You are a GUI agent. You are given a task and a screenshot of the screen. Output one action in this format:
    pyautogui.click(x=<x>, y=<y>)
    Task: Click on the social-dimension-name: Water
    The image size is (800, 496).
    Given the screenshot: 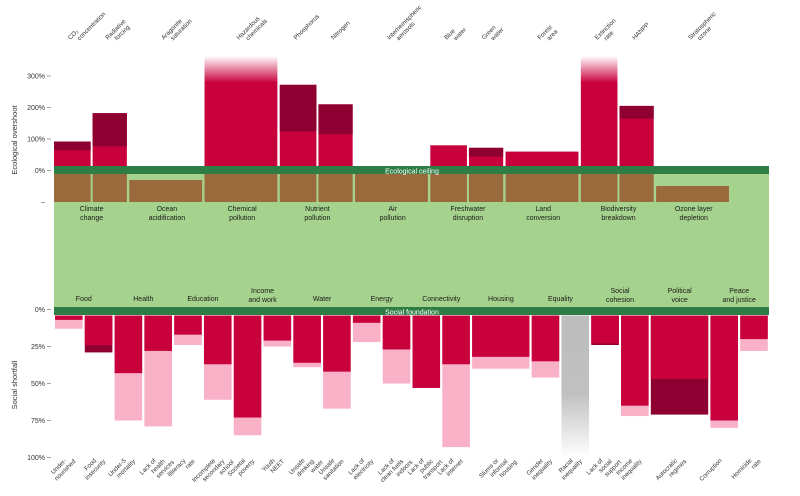 What is the action you would take?
    pyautogui.click(x=322, y=299)
    